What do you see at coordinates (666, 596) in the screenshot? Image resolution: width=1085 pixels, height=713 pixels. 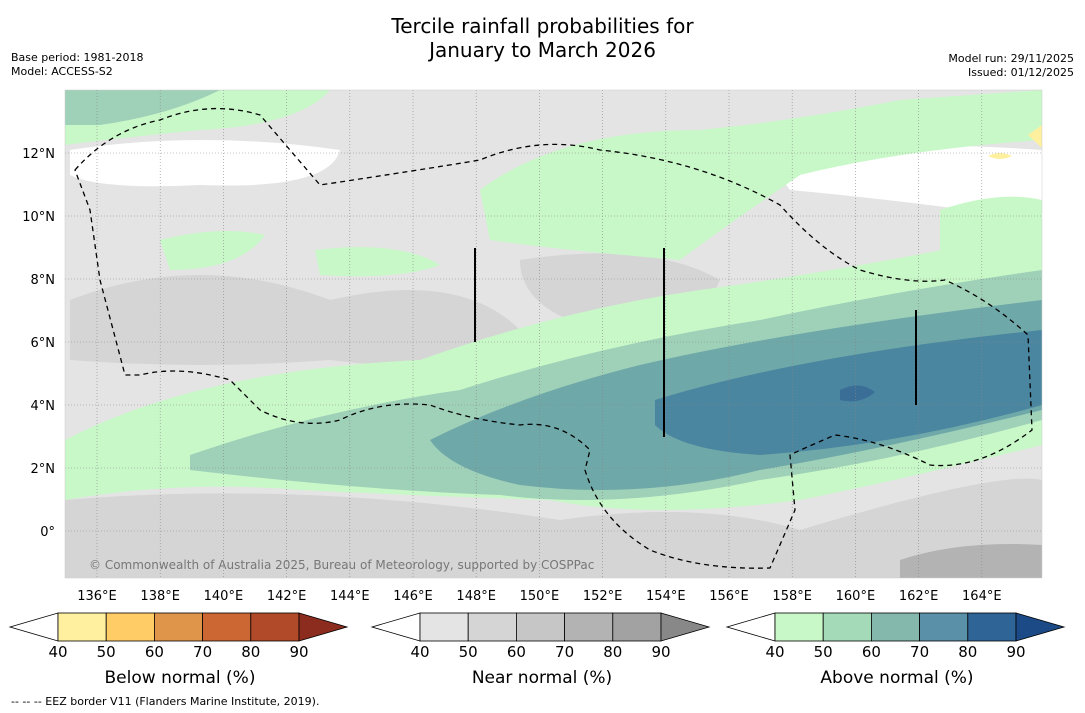 I see `lon-tick-label: 154°E` at bounding box center [666, 596].